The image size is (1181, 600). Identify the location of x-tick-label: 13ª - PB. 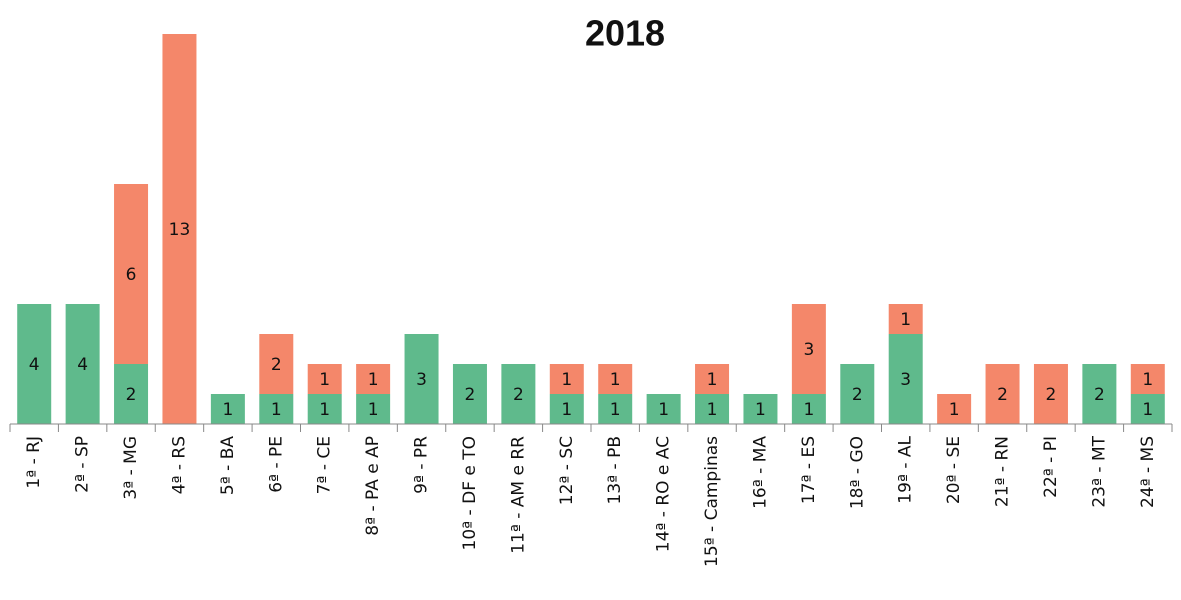
(615, 470).